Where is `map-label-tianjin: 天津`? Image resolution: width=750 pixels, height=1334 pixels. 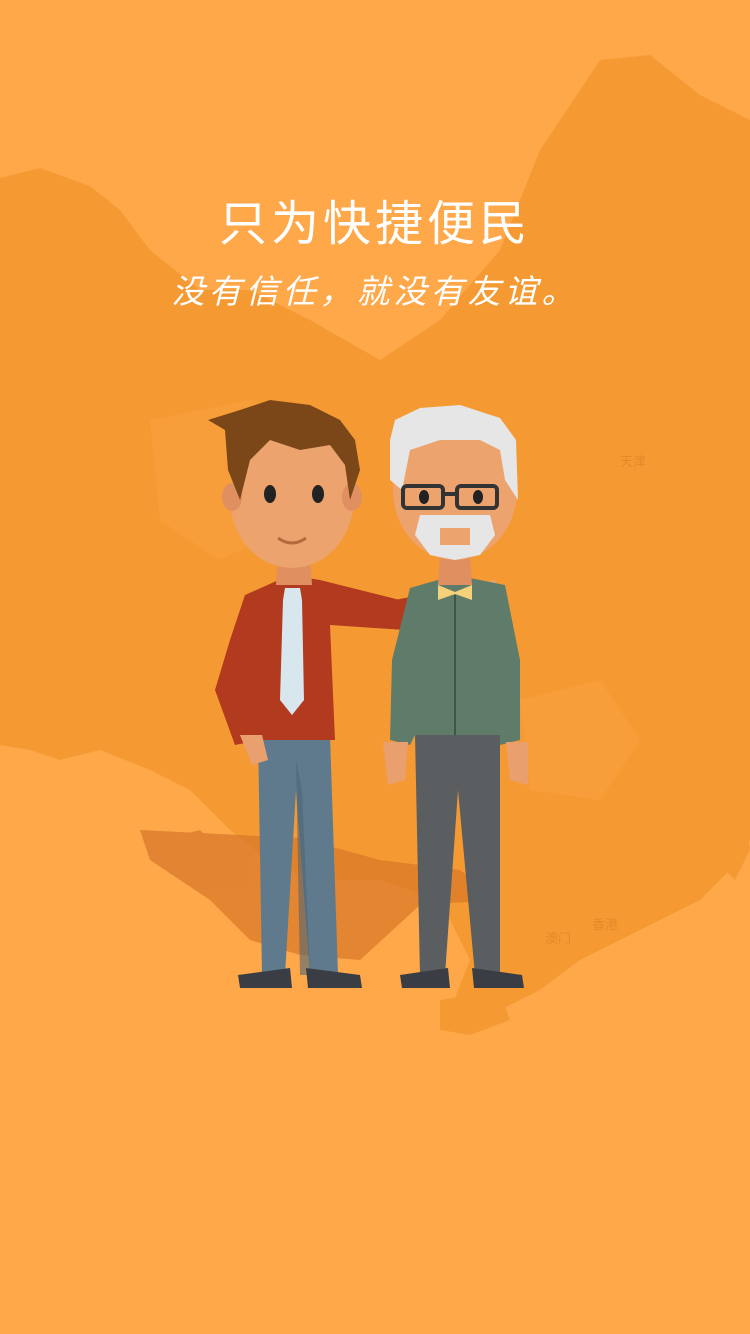
map-label-tianjin: 天津 is located at coordinates (633, 462).